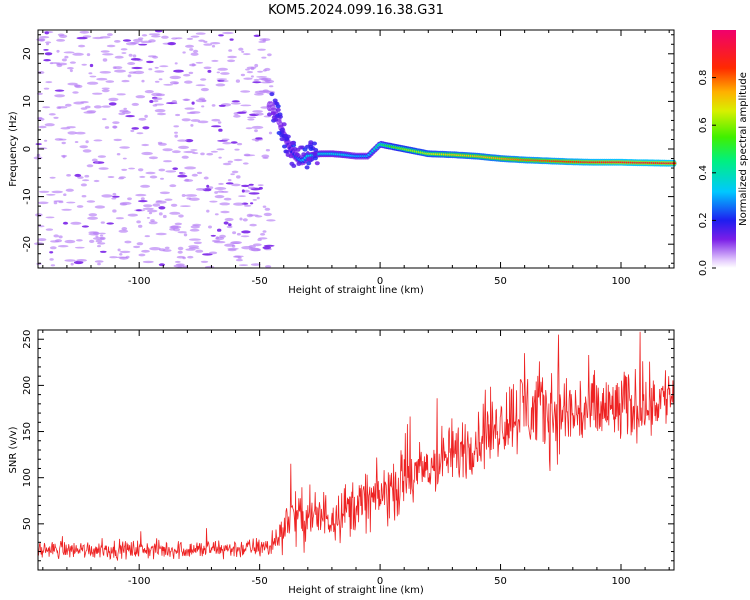 This screenshot has width=750, height=600. What do you see at coordinates (27, 477) in the screenshot?
I see `y-tick-label: 100` at bounding box center [27, 477].